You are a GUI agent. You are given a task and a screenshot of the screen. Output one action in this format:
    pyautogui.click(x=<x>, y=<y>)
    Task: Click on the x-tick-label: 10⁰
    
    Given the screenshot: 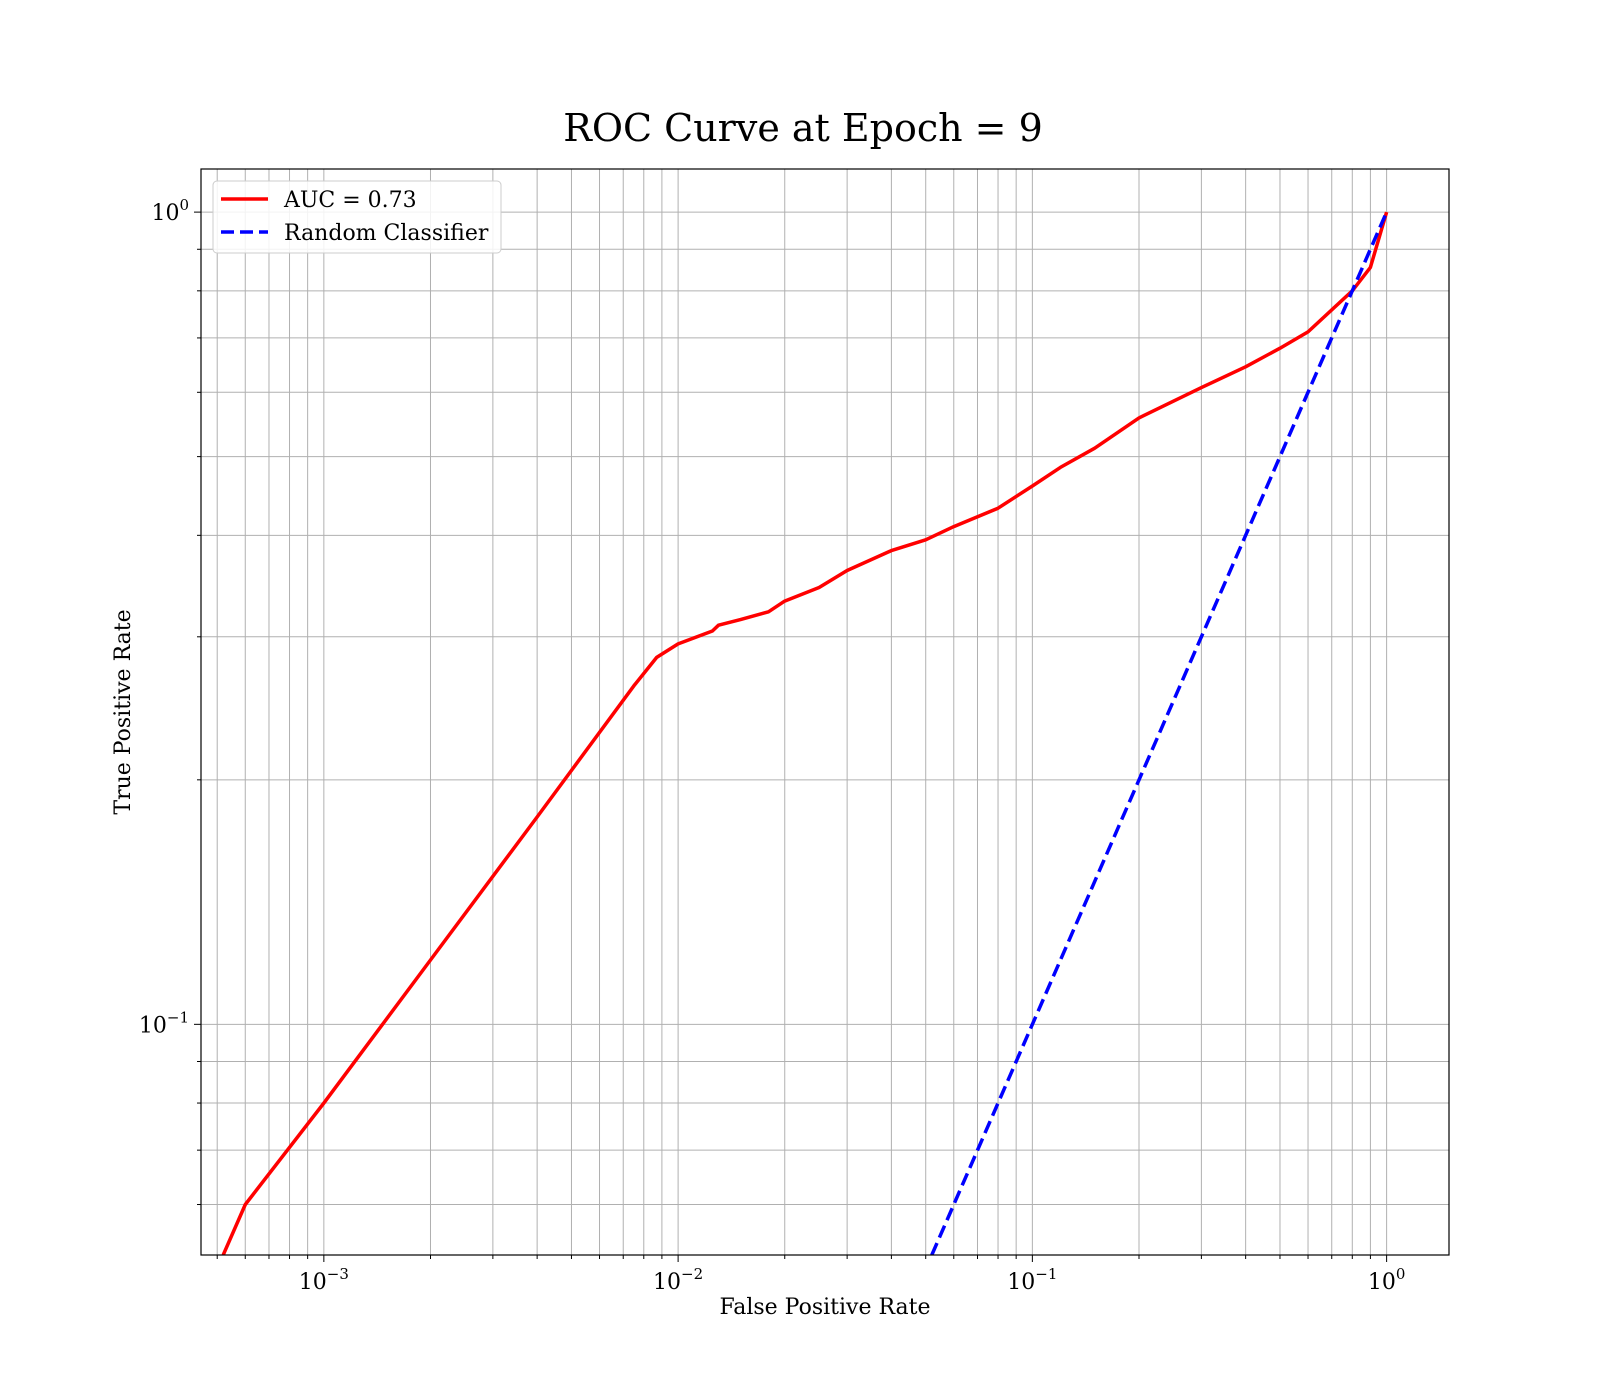 What is the action you would take?
    pyautogui.click(x=1387, y=1280)
    